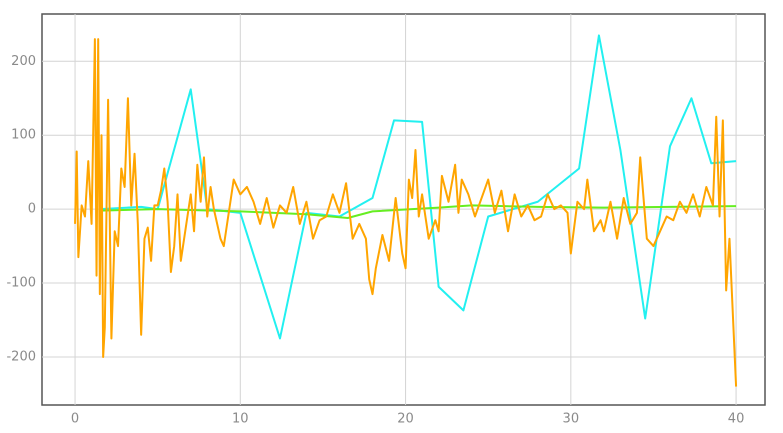 This screenshot has width=783, height=433. What do you see at coordinates (405, 419) in the screenshot?
I see `x-tick-label: 20` at bounding box center [405, 419].